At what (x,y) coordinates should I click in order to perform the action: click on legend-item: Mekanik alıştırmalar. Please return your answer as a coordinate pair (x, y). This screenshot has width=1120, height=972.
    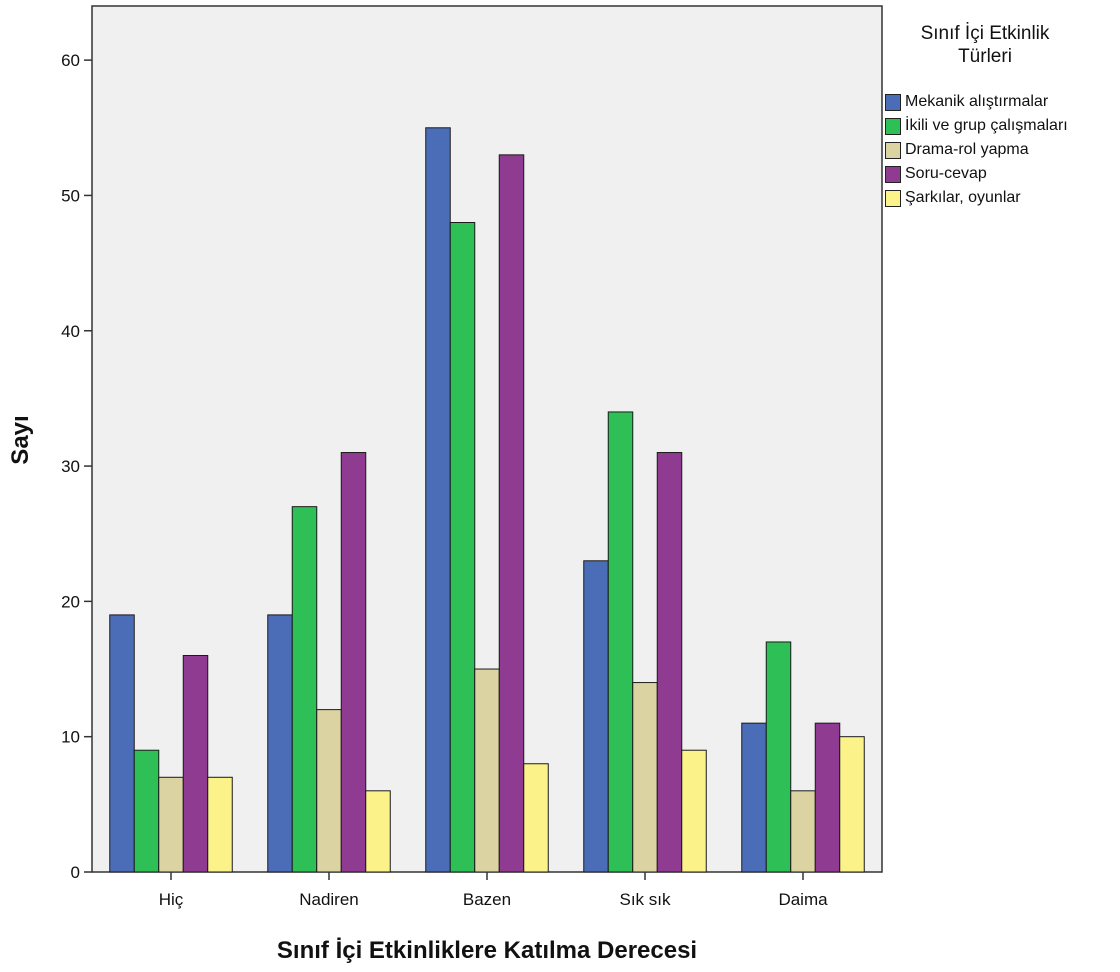
    Looking at the image, I should click on (1000, 102).